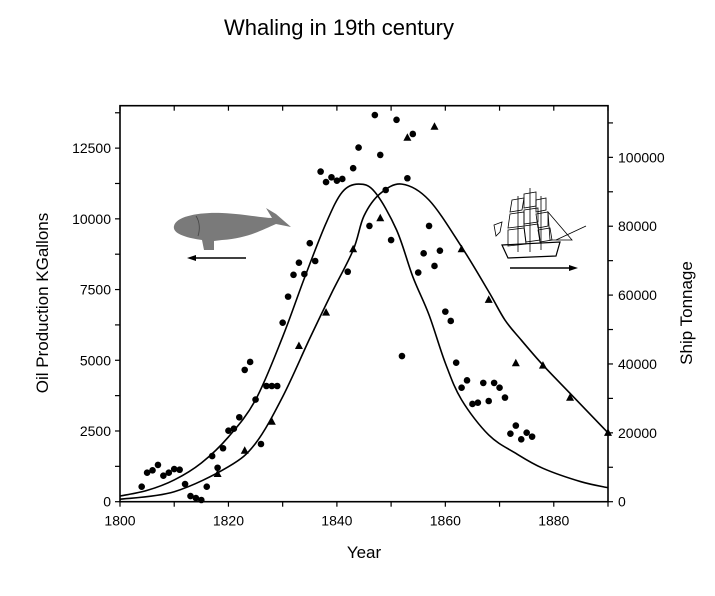 This screenshot has height=596, width=715. I want to click on y-tick-label: 5000, so click(95, 360).